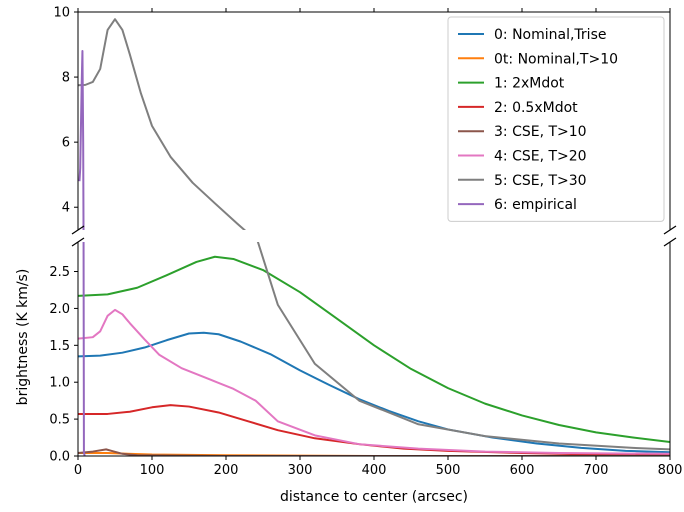  I want to click on series-line-top-2-1-2xmdot, so click(374, 291).